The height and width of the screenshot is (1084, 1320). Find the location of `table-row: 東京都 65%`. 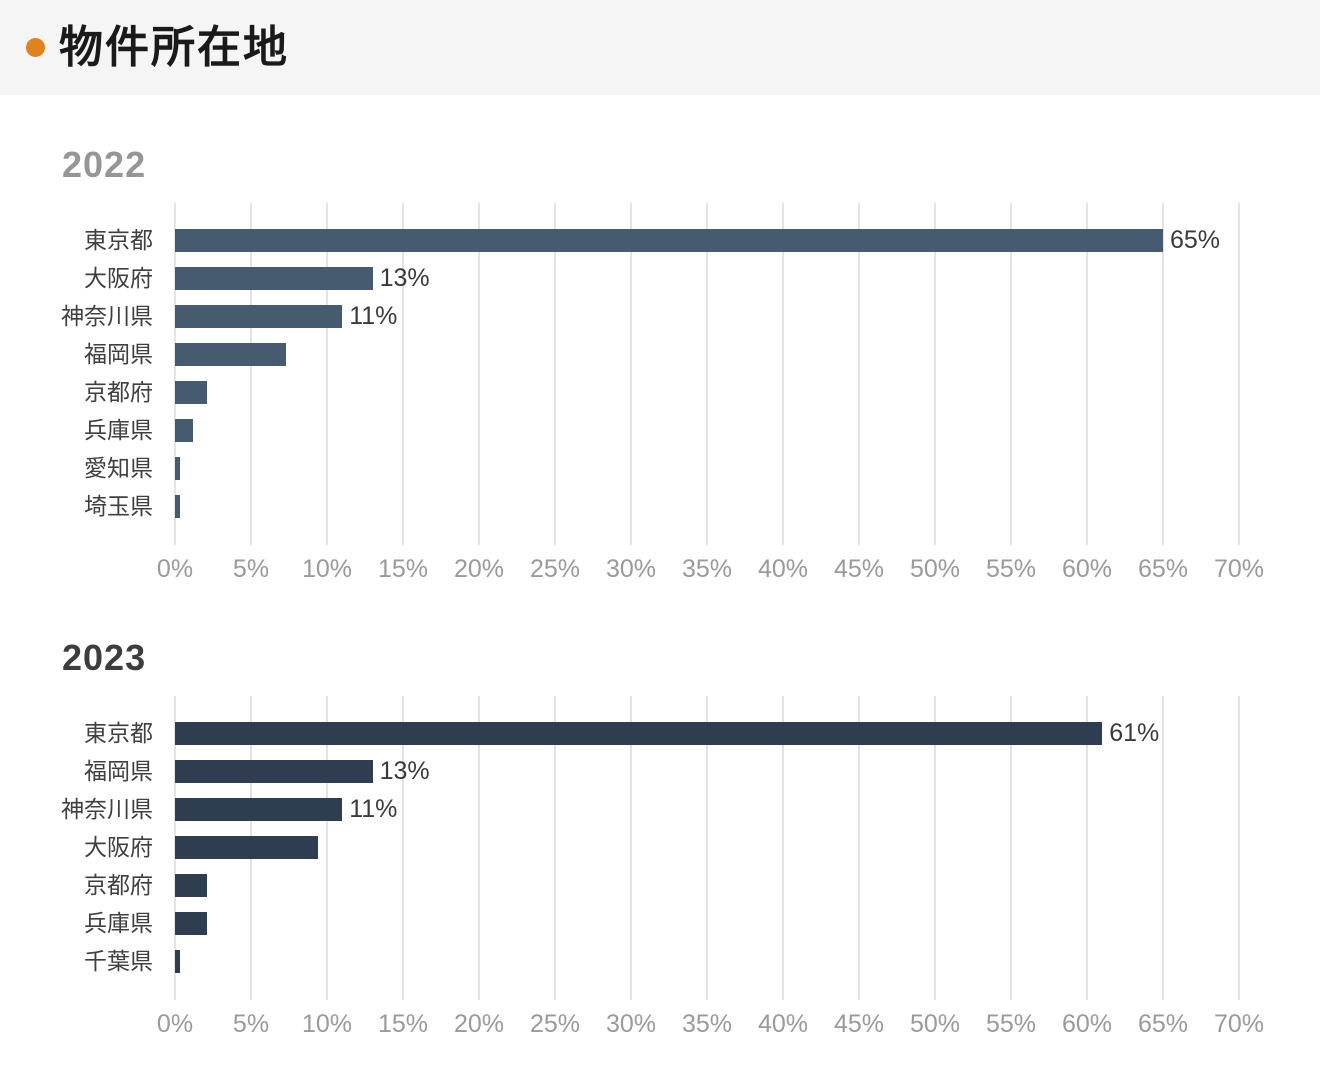

table-row: 東京都 65% is located at coordinates (661, 240).